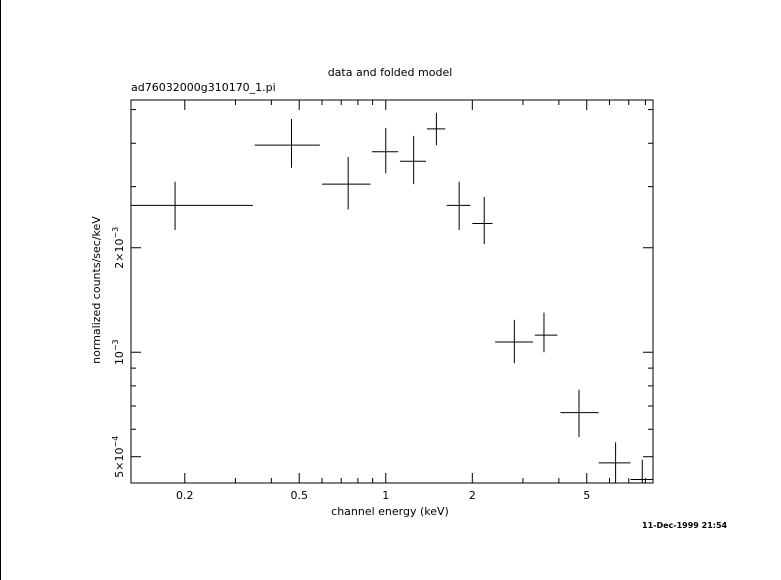 This screenshot has width=781, height=580. Describe the element at coordinates (385, 495) in the screenshot. I see `x-tick-label: 1` at that location.